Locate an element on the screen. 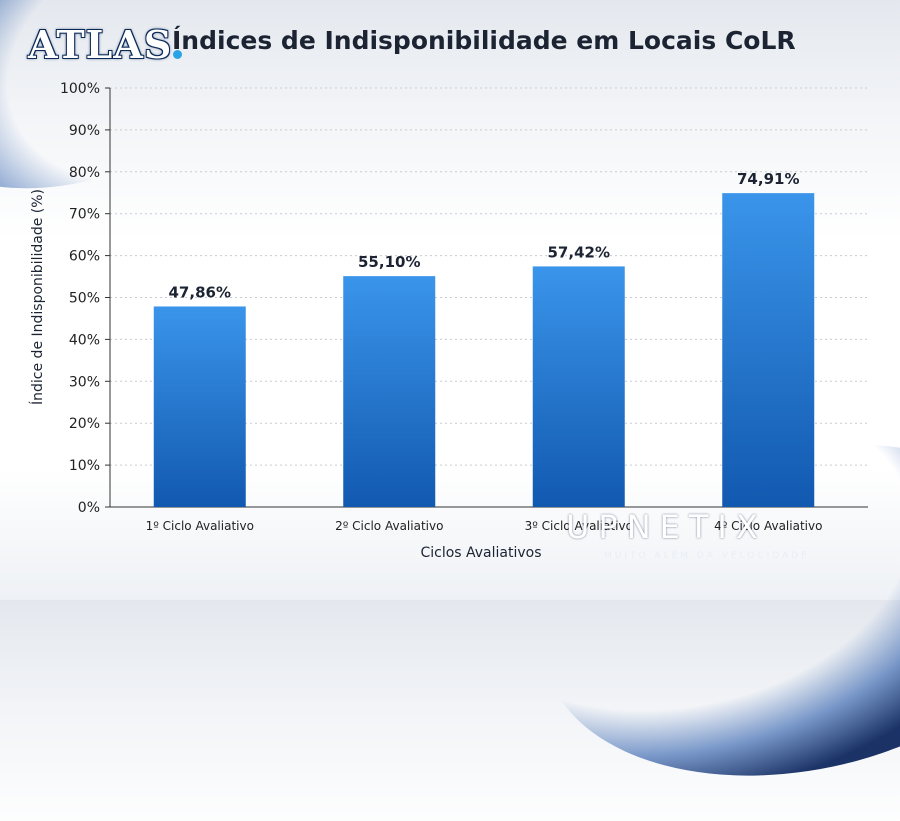 The width and height of the screenshot is (900, 821). y-tick-label: 30% is located at coordinates (84, 382).